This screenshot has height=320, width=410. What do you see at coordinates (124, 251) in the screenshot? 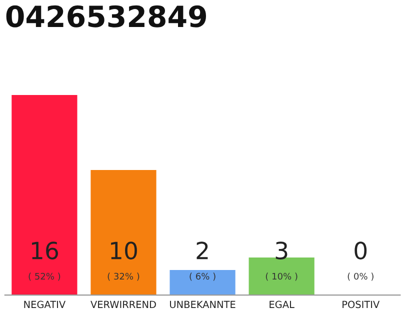
I see `data-label: 10` at bounding box center [124, 251].